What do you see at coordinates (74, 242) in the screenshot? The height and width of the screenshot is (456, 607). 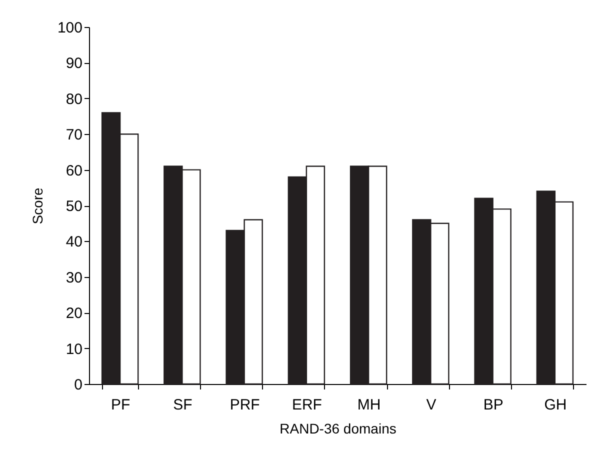 I see `y-tick-label: 40` at bounding box center [74, 242].